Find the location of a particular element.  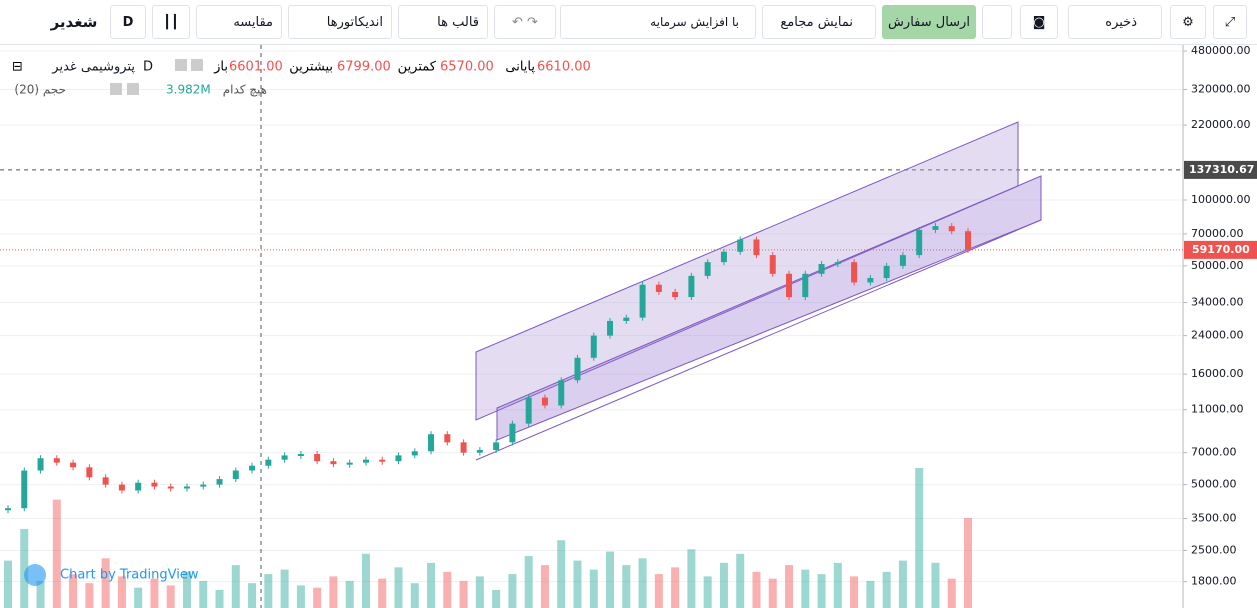

blank-button is located at coordinates (997, 22).